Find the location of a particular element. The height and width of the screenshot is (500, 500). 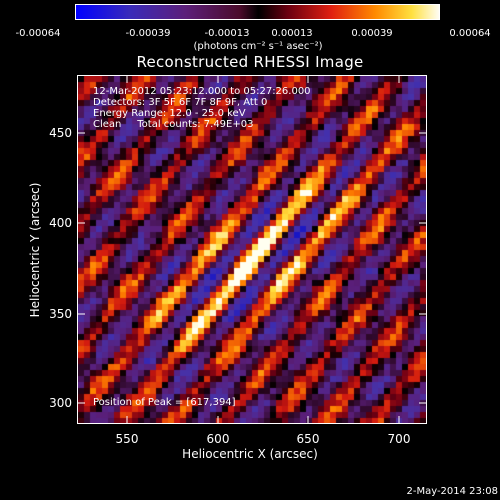

y-tick-label: 450 is located at coordinates (60, 133).